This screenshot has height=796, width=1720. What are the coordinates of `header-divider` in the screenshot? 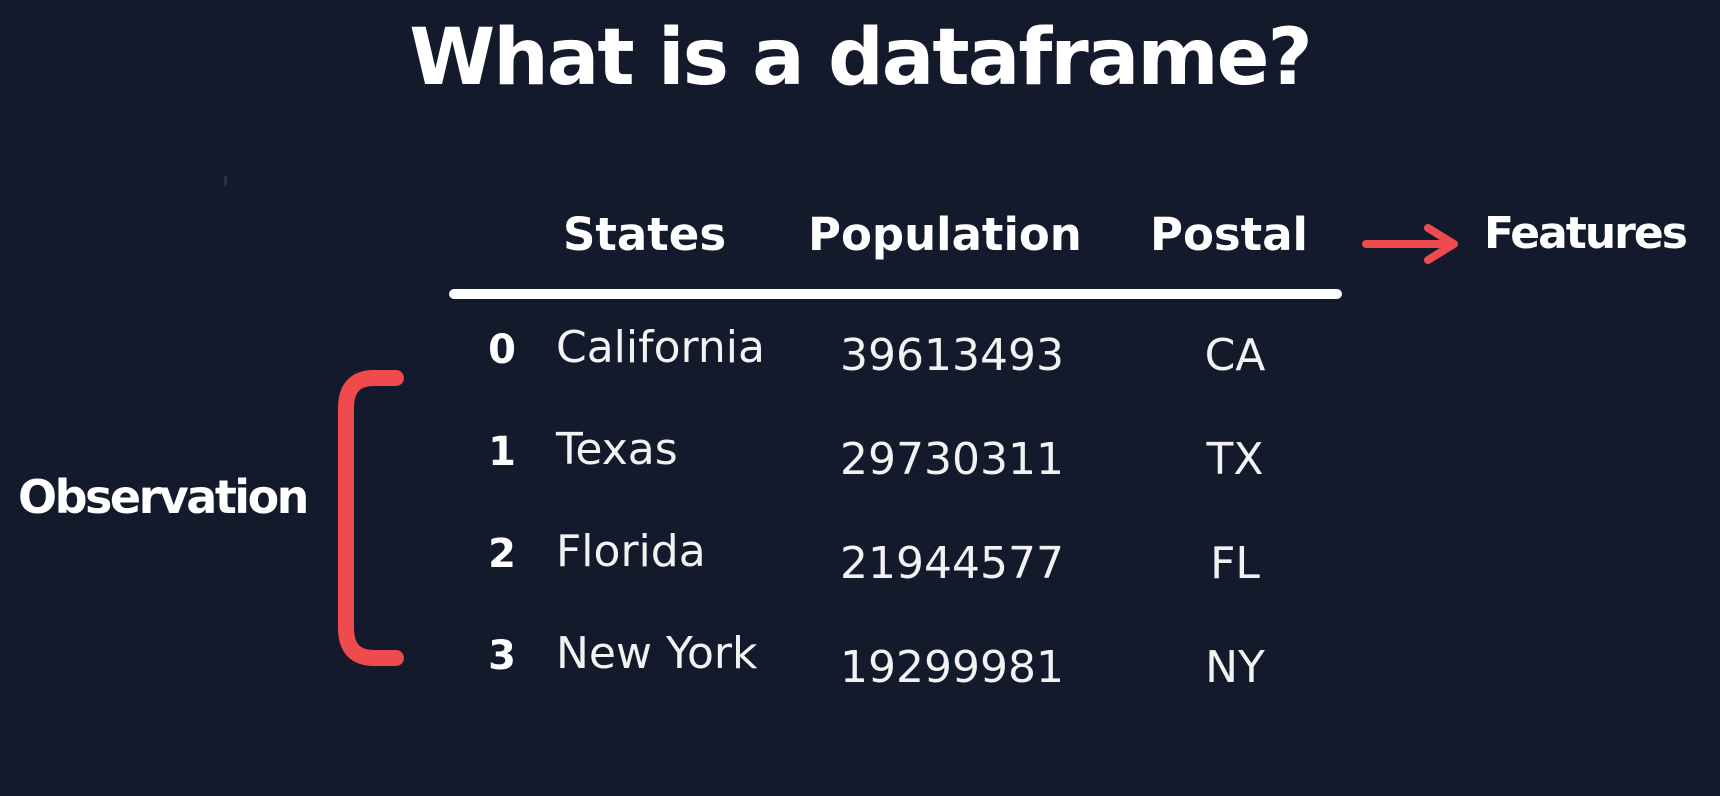 It's located at (895, 294).